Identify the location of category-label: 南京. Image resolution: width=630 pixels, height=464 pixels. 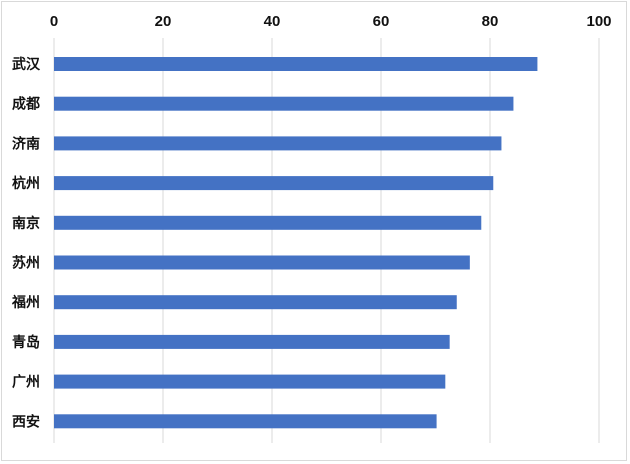
(26, 223).